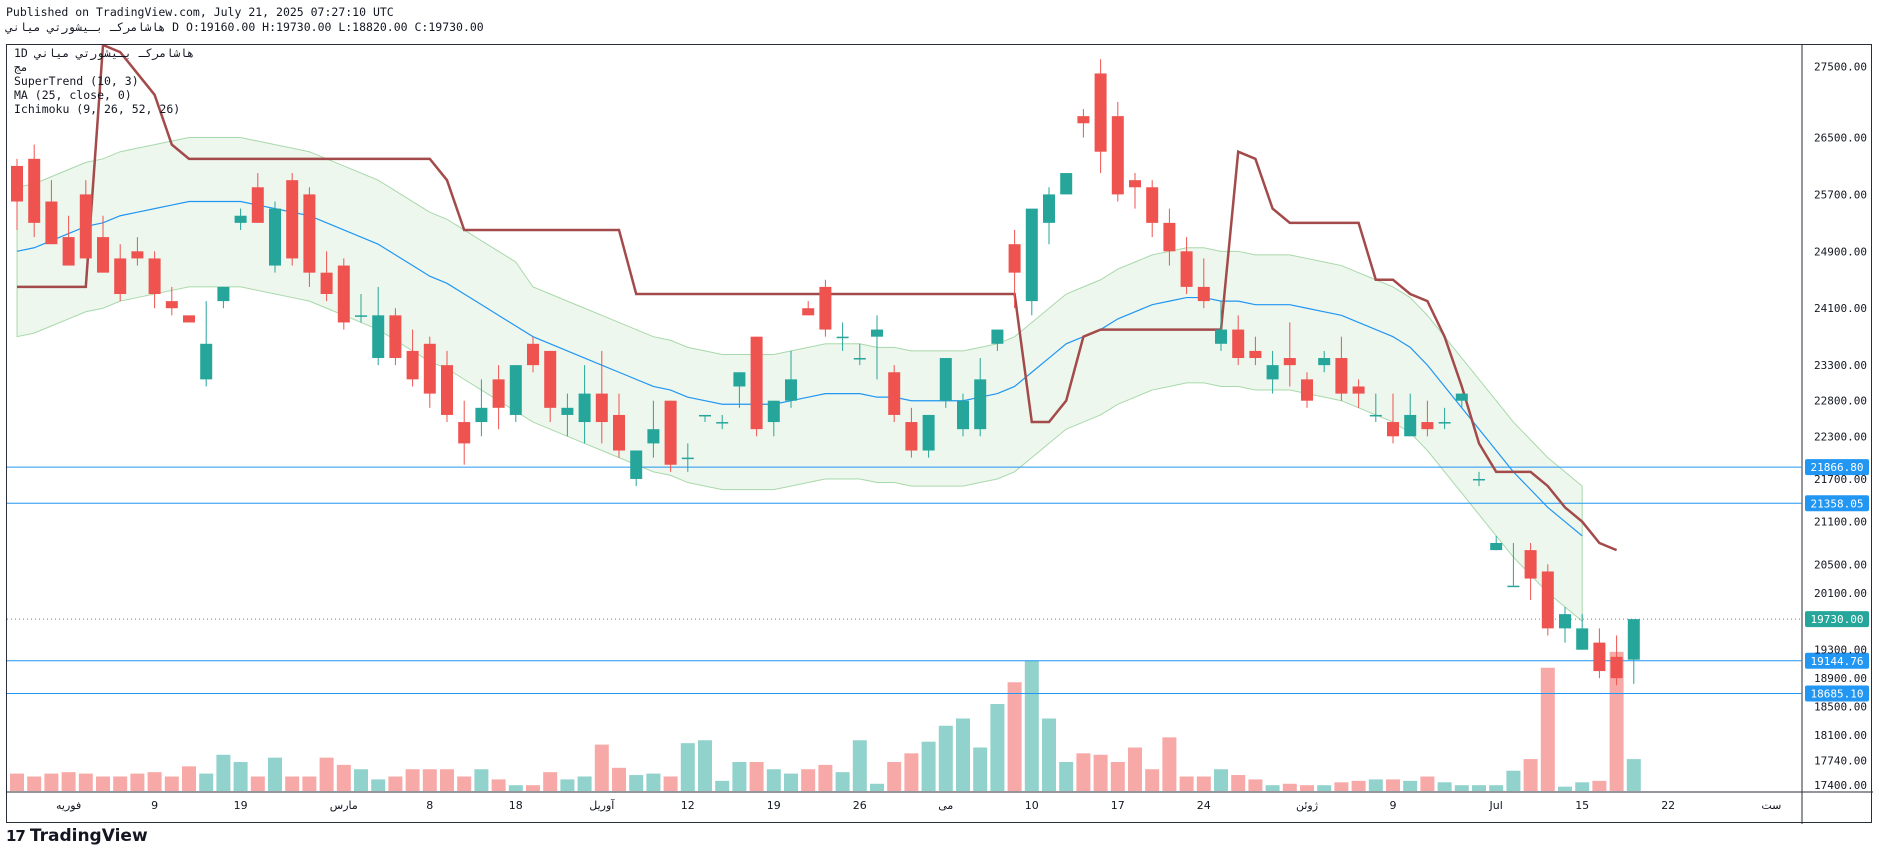 Image resolution: width=1878 pixels, height=858 pixels. Describe the element at coordinates (1840, 707) in the screenshot. I see `y-tick-label: 18500.00` at that location.